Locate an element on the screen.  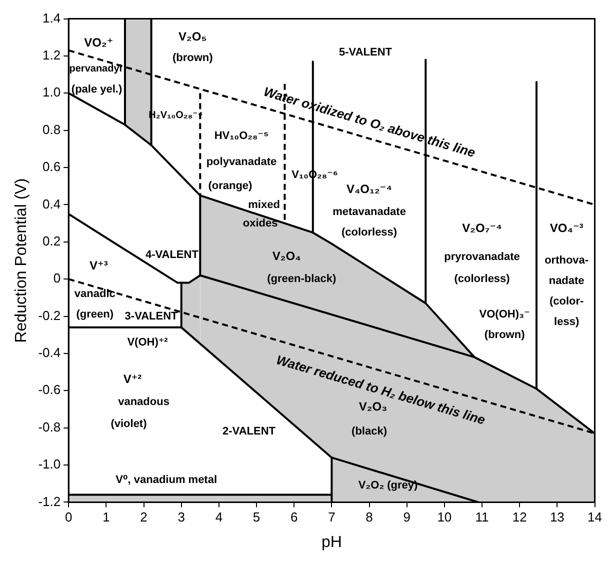
x-tick-label: 12 is located at coordinates (519, 517).